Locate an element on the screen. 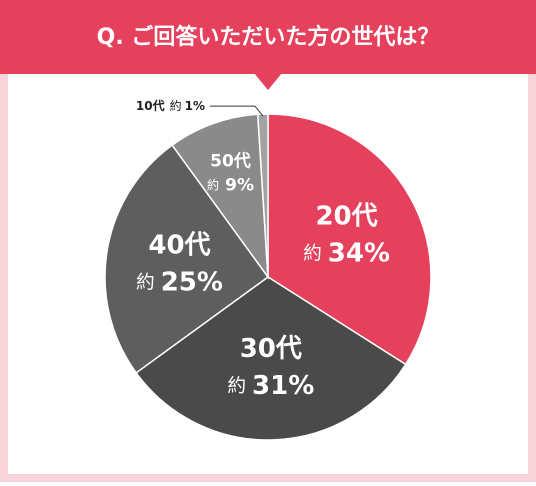  chart-title: Q. ご回答いただいた方の世代は？ is located at coordinates (268, 37).